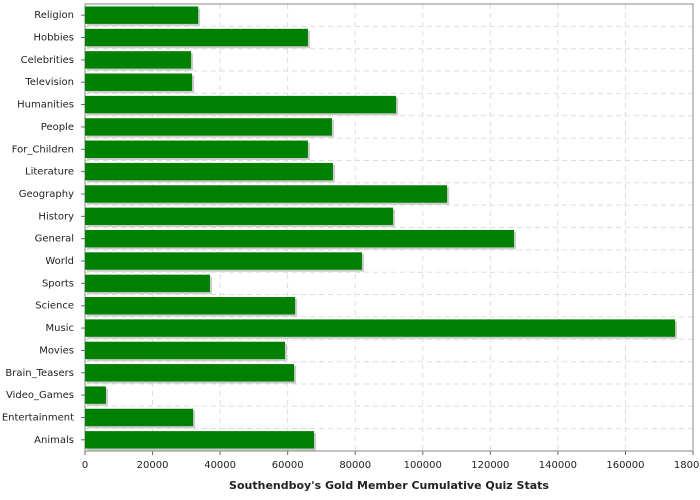  Describe the element at coordinates (40, 395) in the screenshot. I see `y-tick-label: Video_Games` at that location.